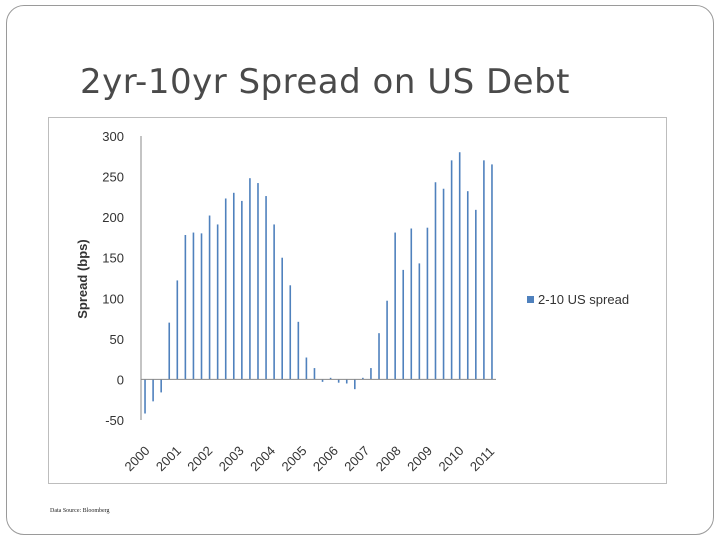  Describe the element at coordinates (120, 379) in the screenshot. I see `y-tick-label: 0` at that location.